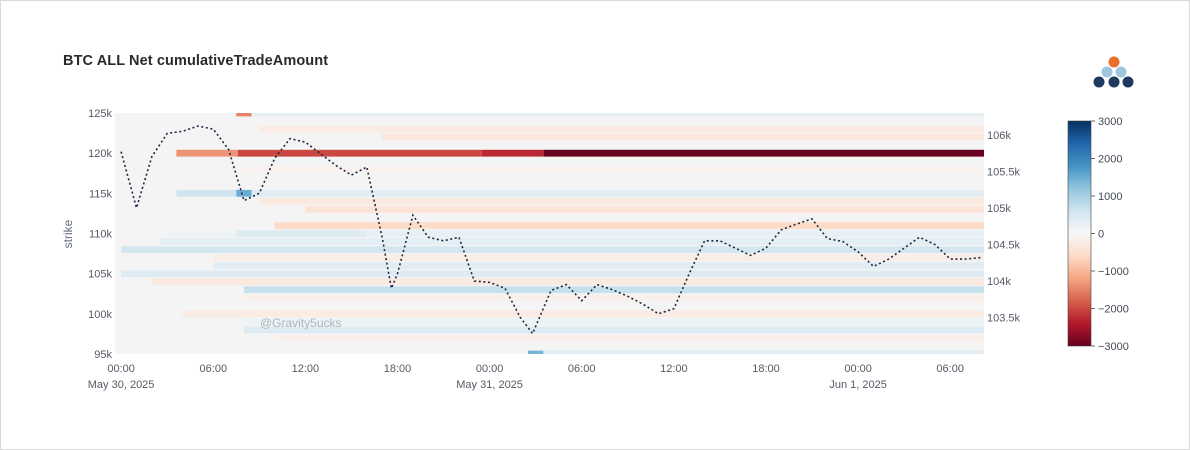  What do you see at coordinates (100, 154) in the screenshot?
I see `y-left-tick-label: 120k` at bounding box center [100, 154].